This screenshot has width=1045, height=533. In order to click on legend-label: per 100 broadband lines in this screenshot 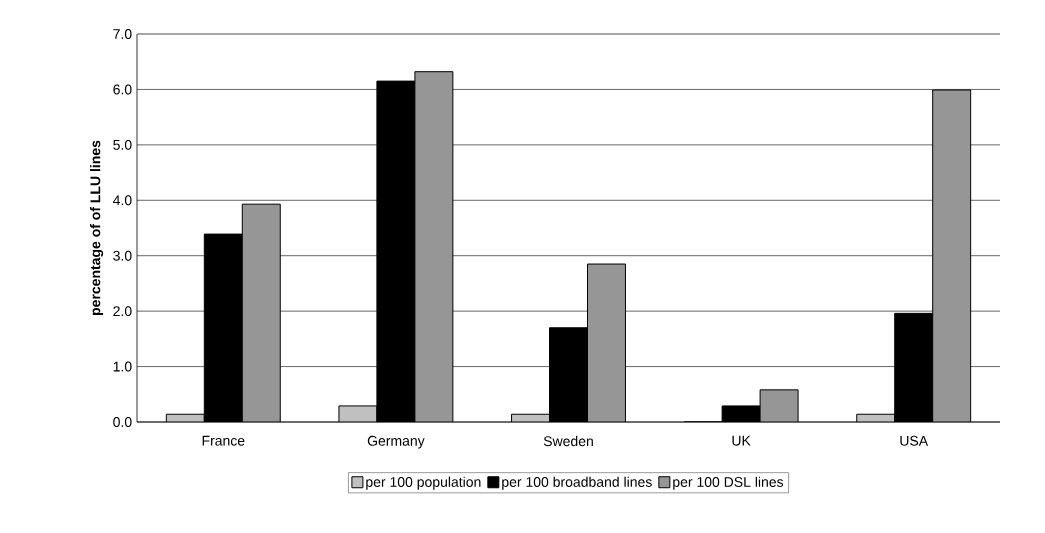, I will do `click(577, 483)`.